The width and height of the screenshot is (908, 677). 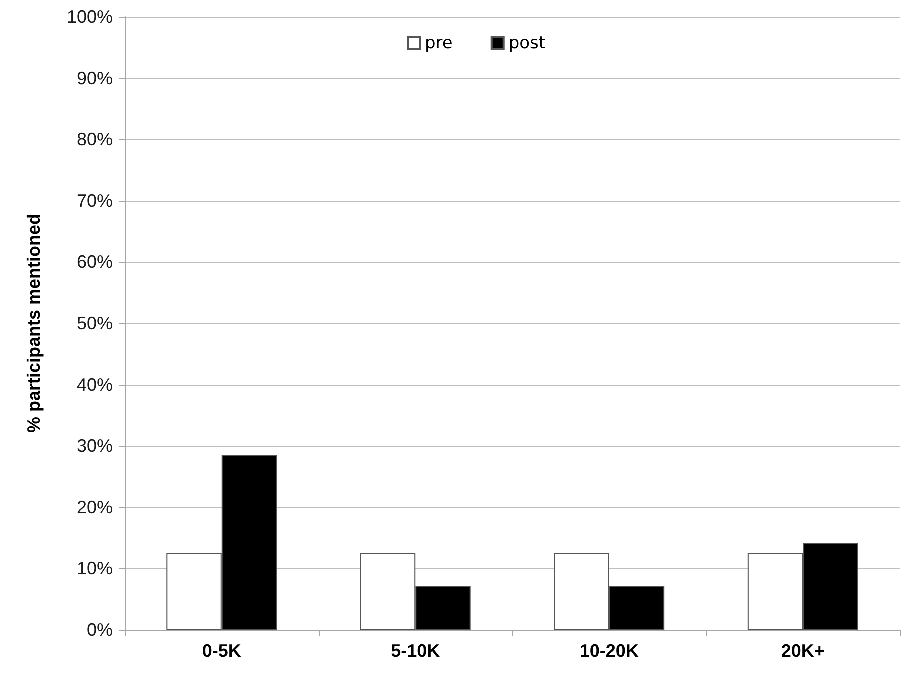 What do you see at coordinates (94, 262) in the screenshot?
I see `y-tick-label: 60%` at bounding box center [94, 262].